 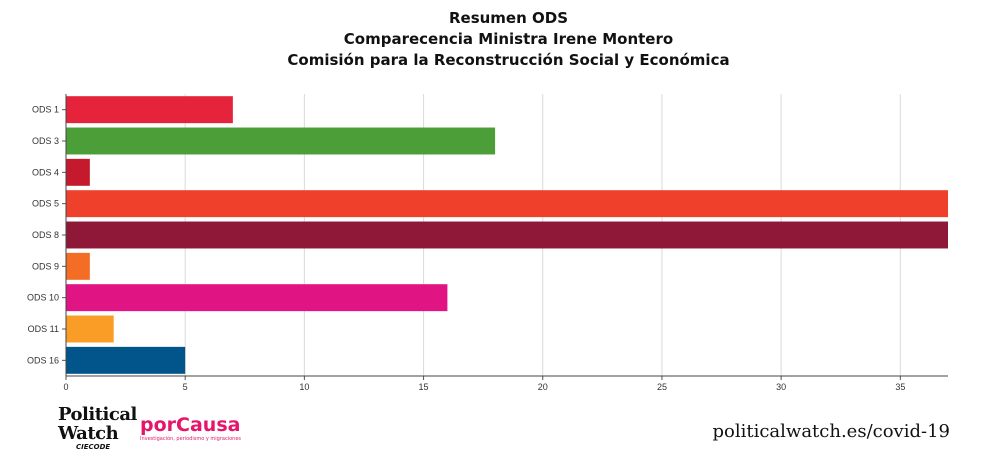 I want to click on x-axis-labels: 0 5 10 15 20 25 30 35, so click(x=484, y=387).